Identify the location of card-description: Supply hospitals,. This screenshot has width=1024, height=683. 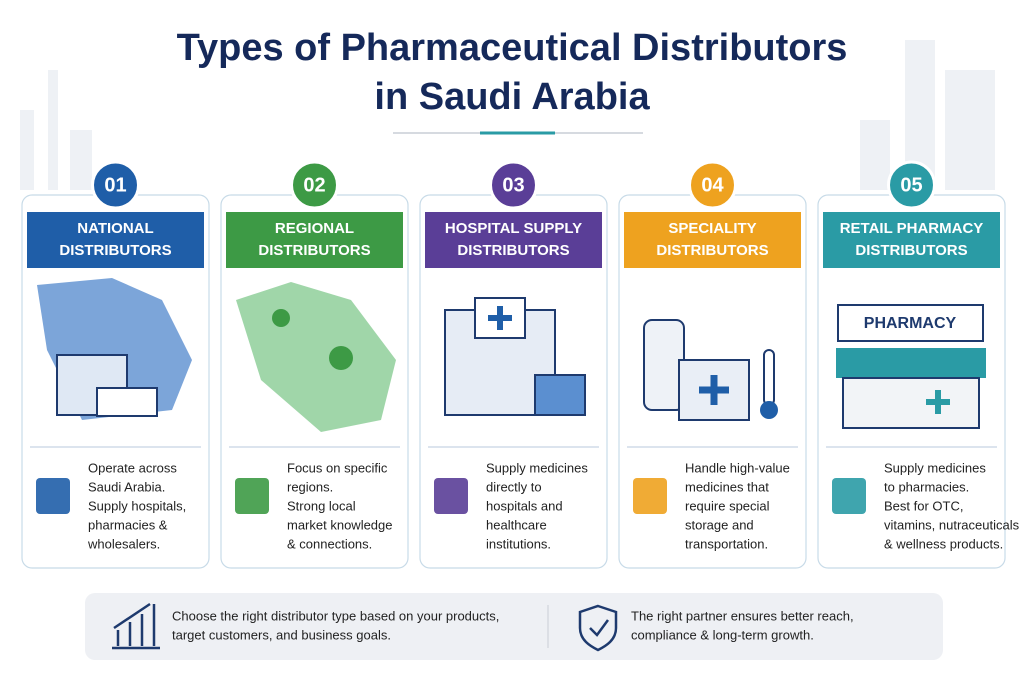
(137, 505).